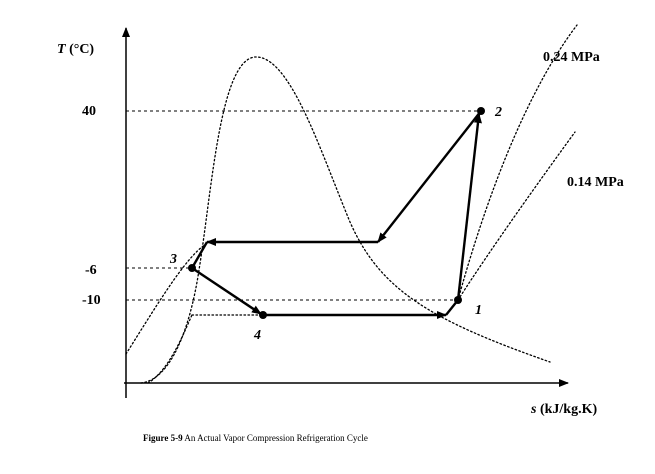 The width and height of the screenshot is (655, 474). I want to click on pressure-label-high: 0.24 MPa, so click(571, 57).